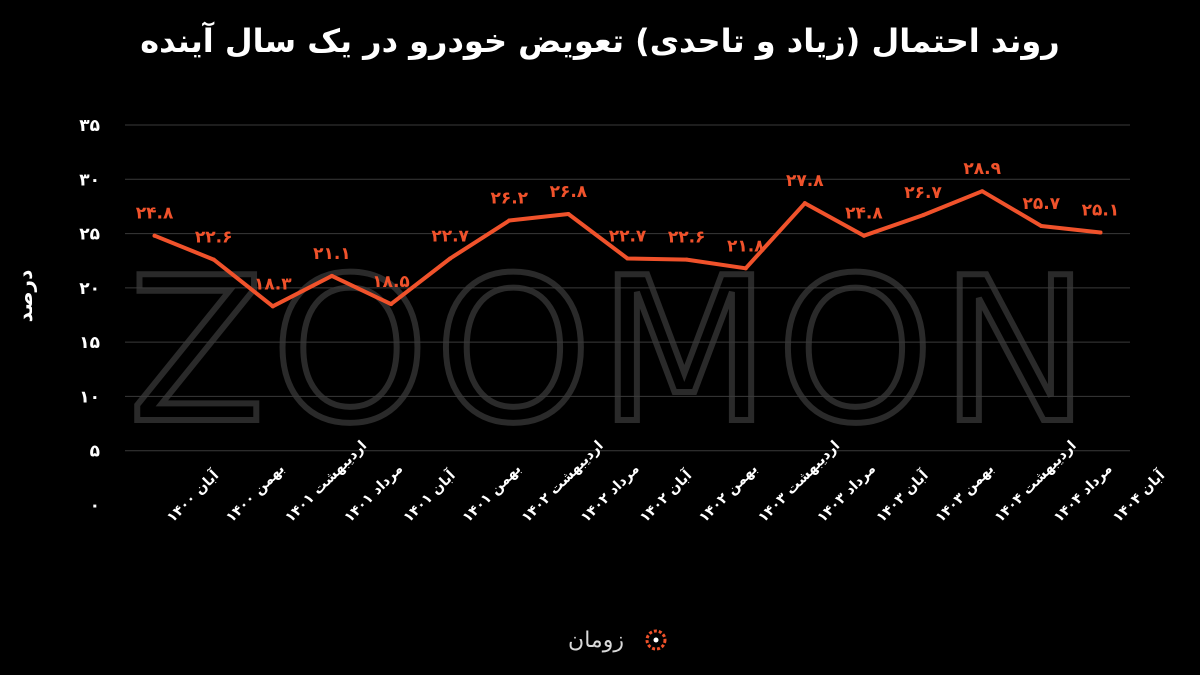 The image size is (1200, 675). What do you see at coordinates (273, 284) in the screenshot?
I see `data-label: ۱۸.۳` at bounding box center [273, 284].